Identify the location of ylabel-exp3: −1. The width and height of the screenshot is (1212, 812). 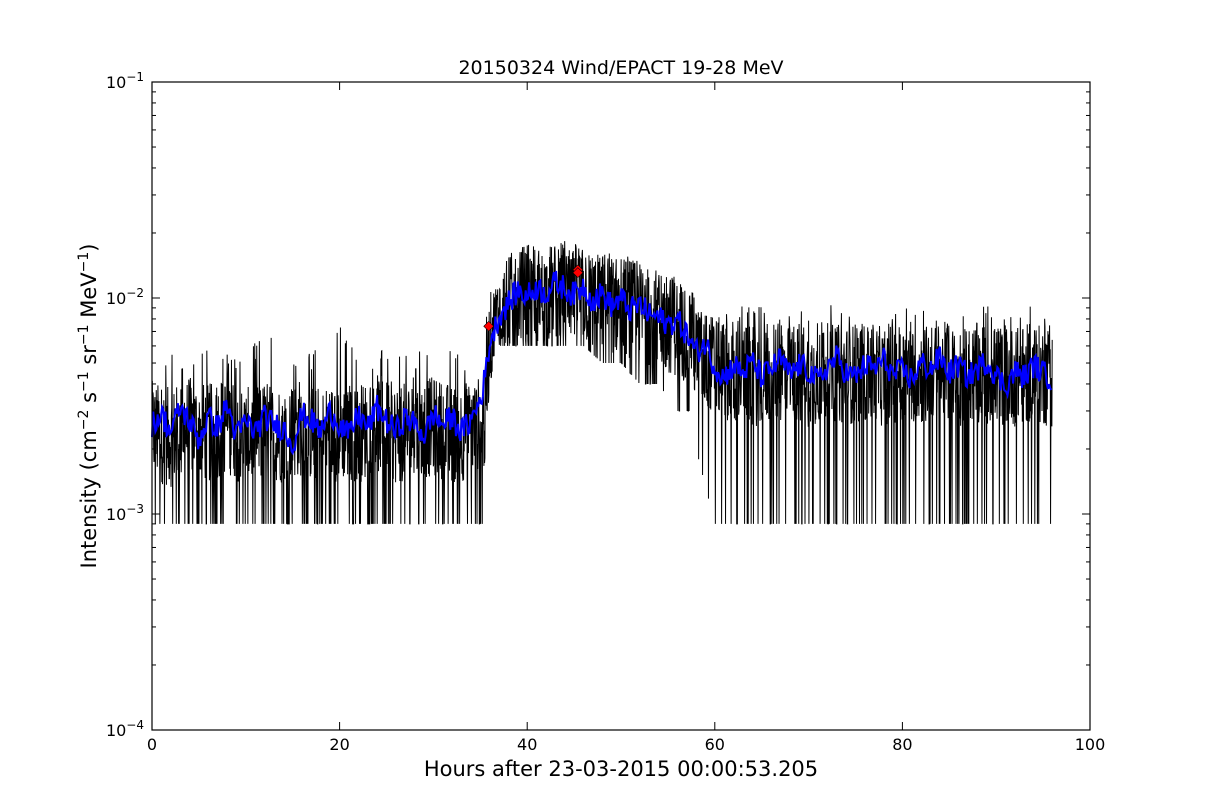
(84, 334).